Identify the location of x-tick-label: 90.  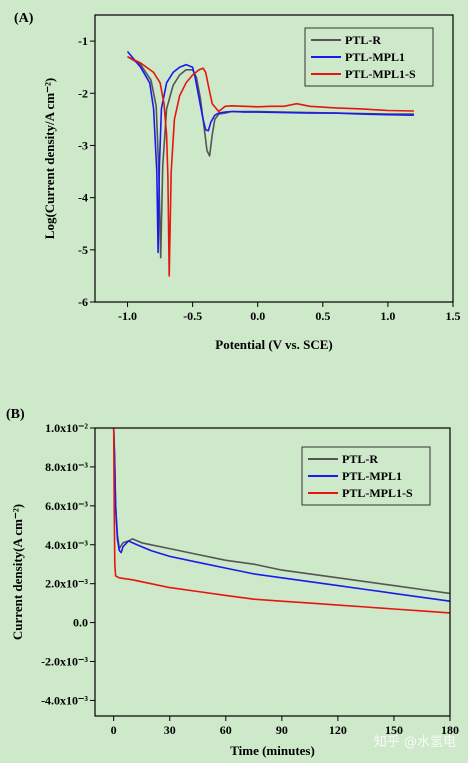
(282, 730).